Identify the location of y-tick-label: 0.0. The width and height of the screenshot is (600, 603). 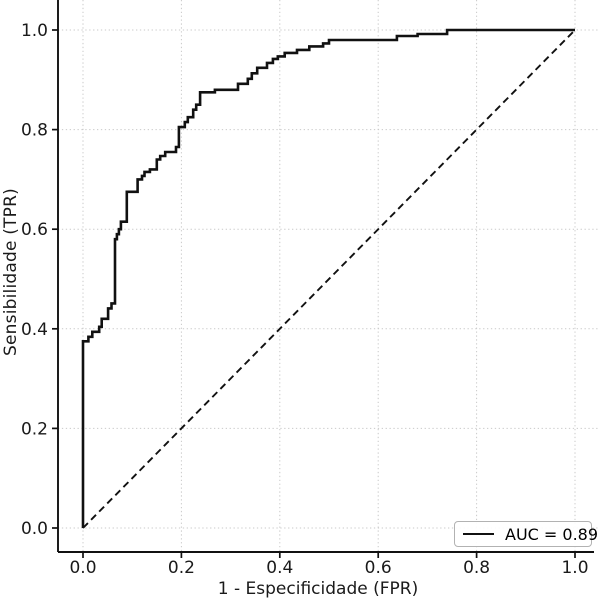
(34, 529).